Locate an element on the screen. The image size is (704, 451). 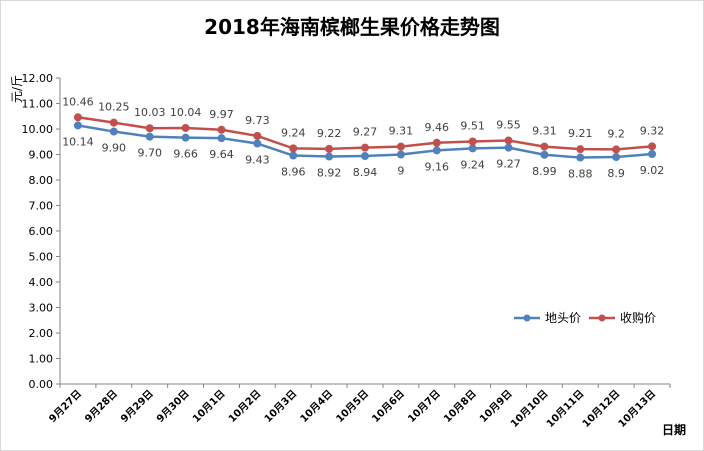
data-label: 8.88 is located at coordinates (580, 174).